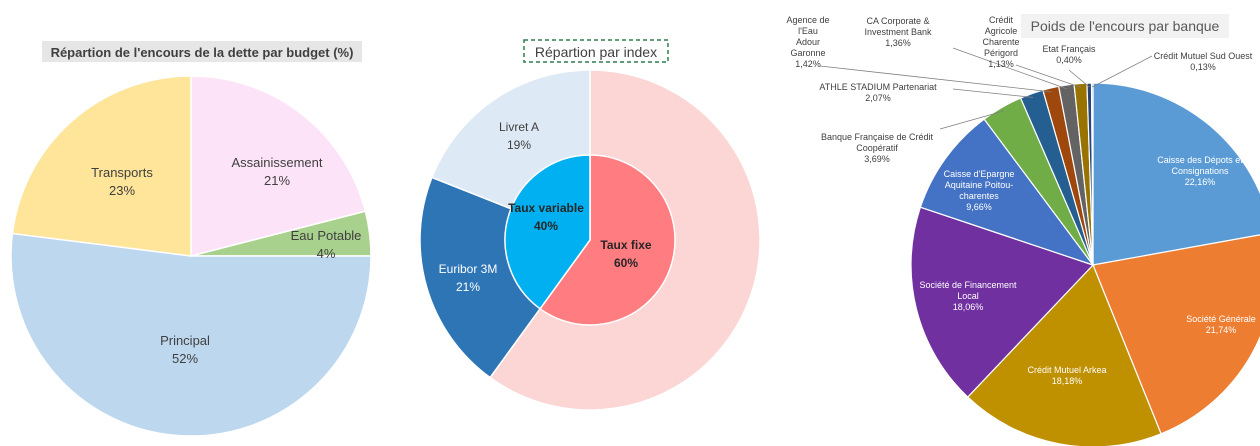  I want to click on label-taux-variable: Taux variable 40%, so click(546, 217).